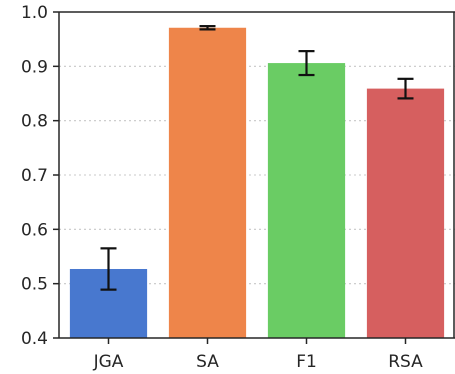  I want to click on x-tick-label-jga: JGA, so click(108, 362).